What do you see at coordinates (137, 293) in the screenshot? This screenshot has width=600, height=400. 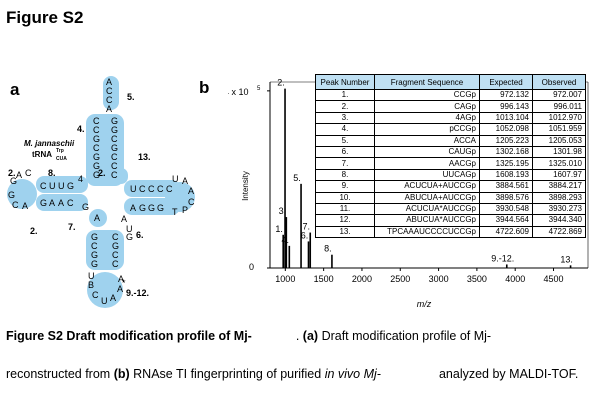 I see `trna-peak-9-12: 9.-12.` at bounding box center [137, 293].